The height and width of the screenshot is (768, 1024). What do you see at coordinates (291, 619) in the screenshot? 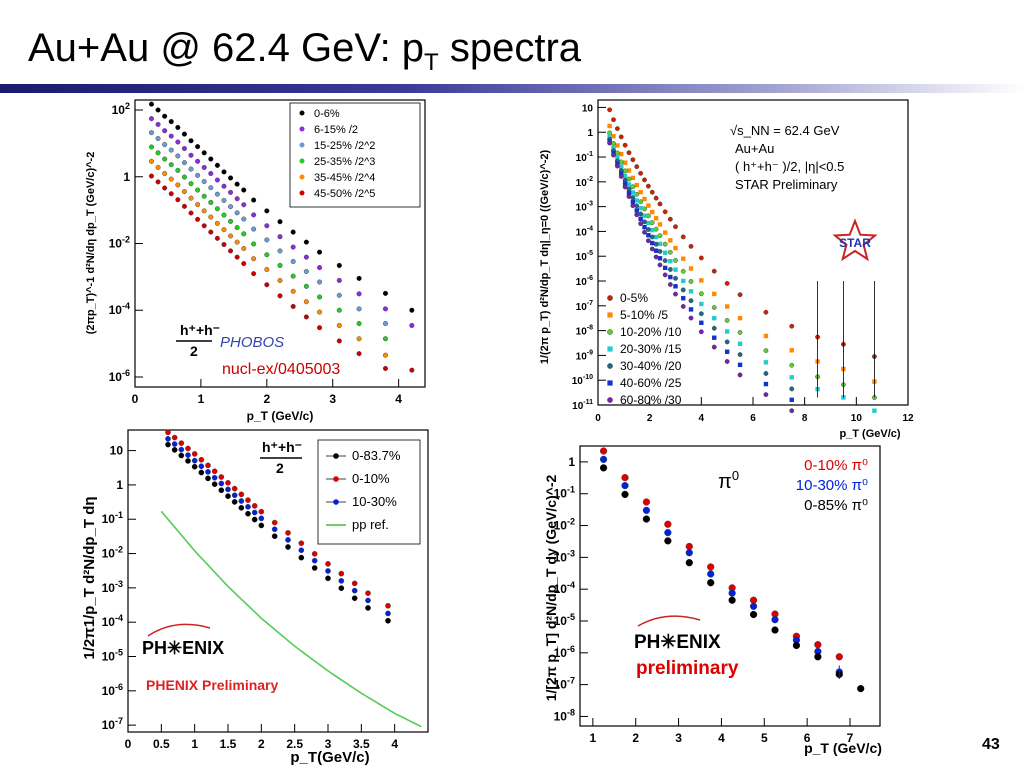
I see `pp-reference-line` at bounding box center [291, 619].